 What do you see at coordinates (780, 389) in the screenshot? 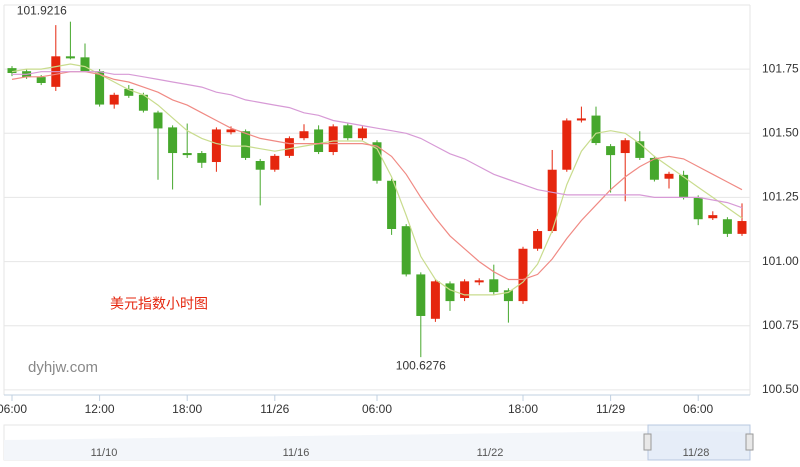
I see `y-tick-label: 100.50` at bounding box center [780, 389].